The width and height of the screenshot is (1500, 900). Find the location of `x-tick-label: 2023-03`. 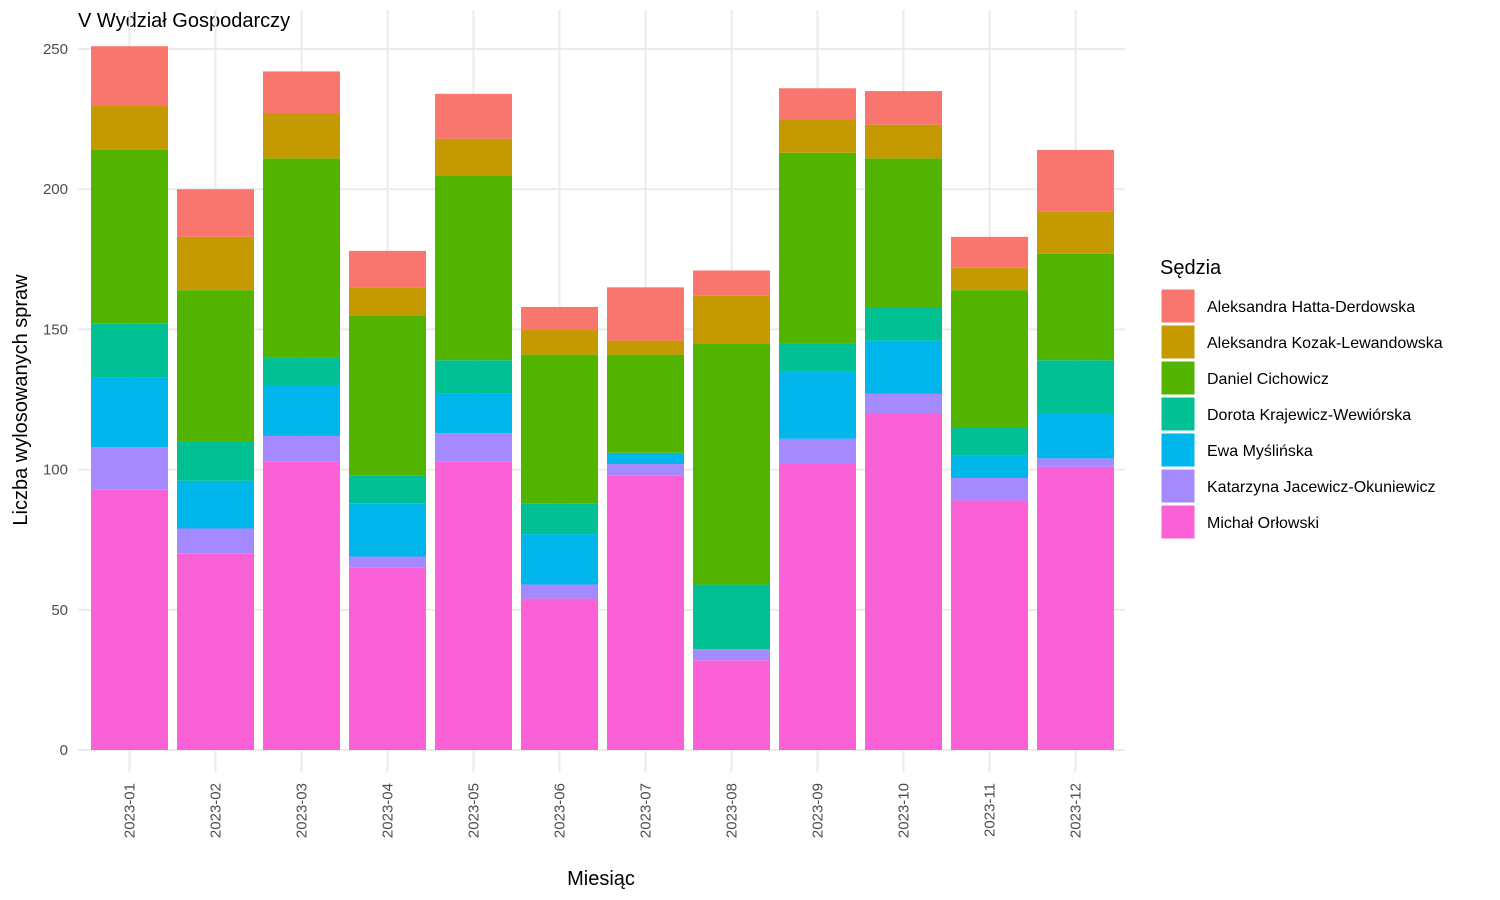

x-tick-label: 2023-03 is located at coordinates (302, 810).